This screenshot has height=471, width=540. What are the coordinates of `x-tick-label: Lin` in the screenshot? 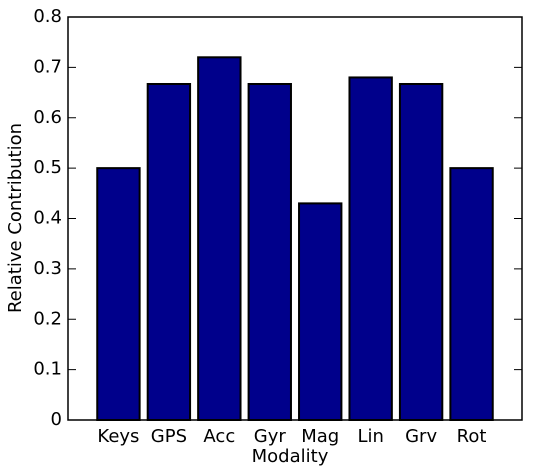 It's located at (370, 436).